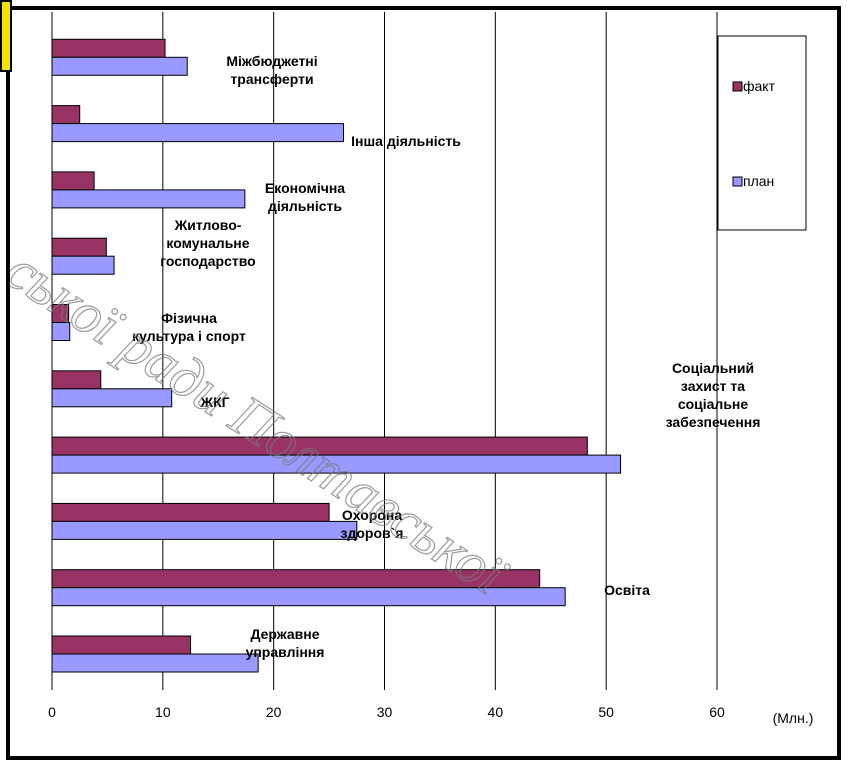 The width and height of the screenshot is (847, 766). I want to click on x-axis: 0 10 20 30 40 50 60 (Млн.), so click(430, 715).